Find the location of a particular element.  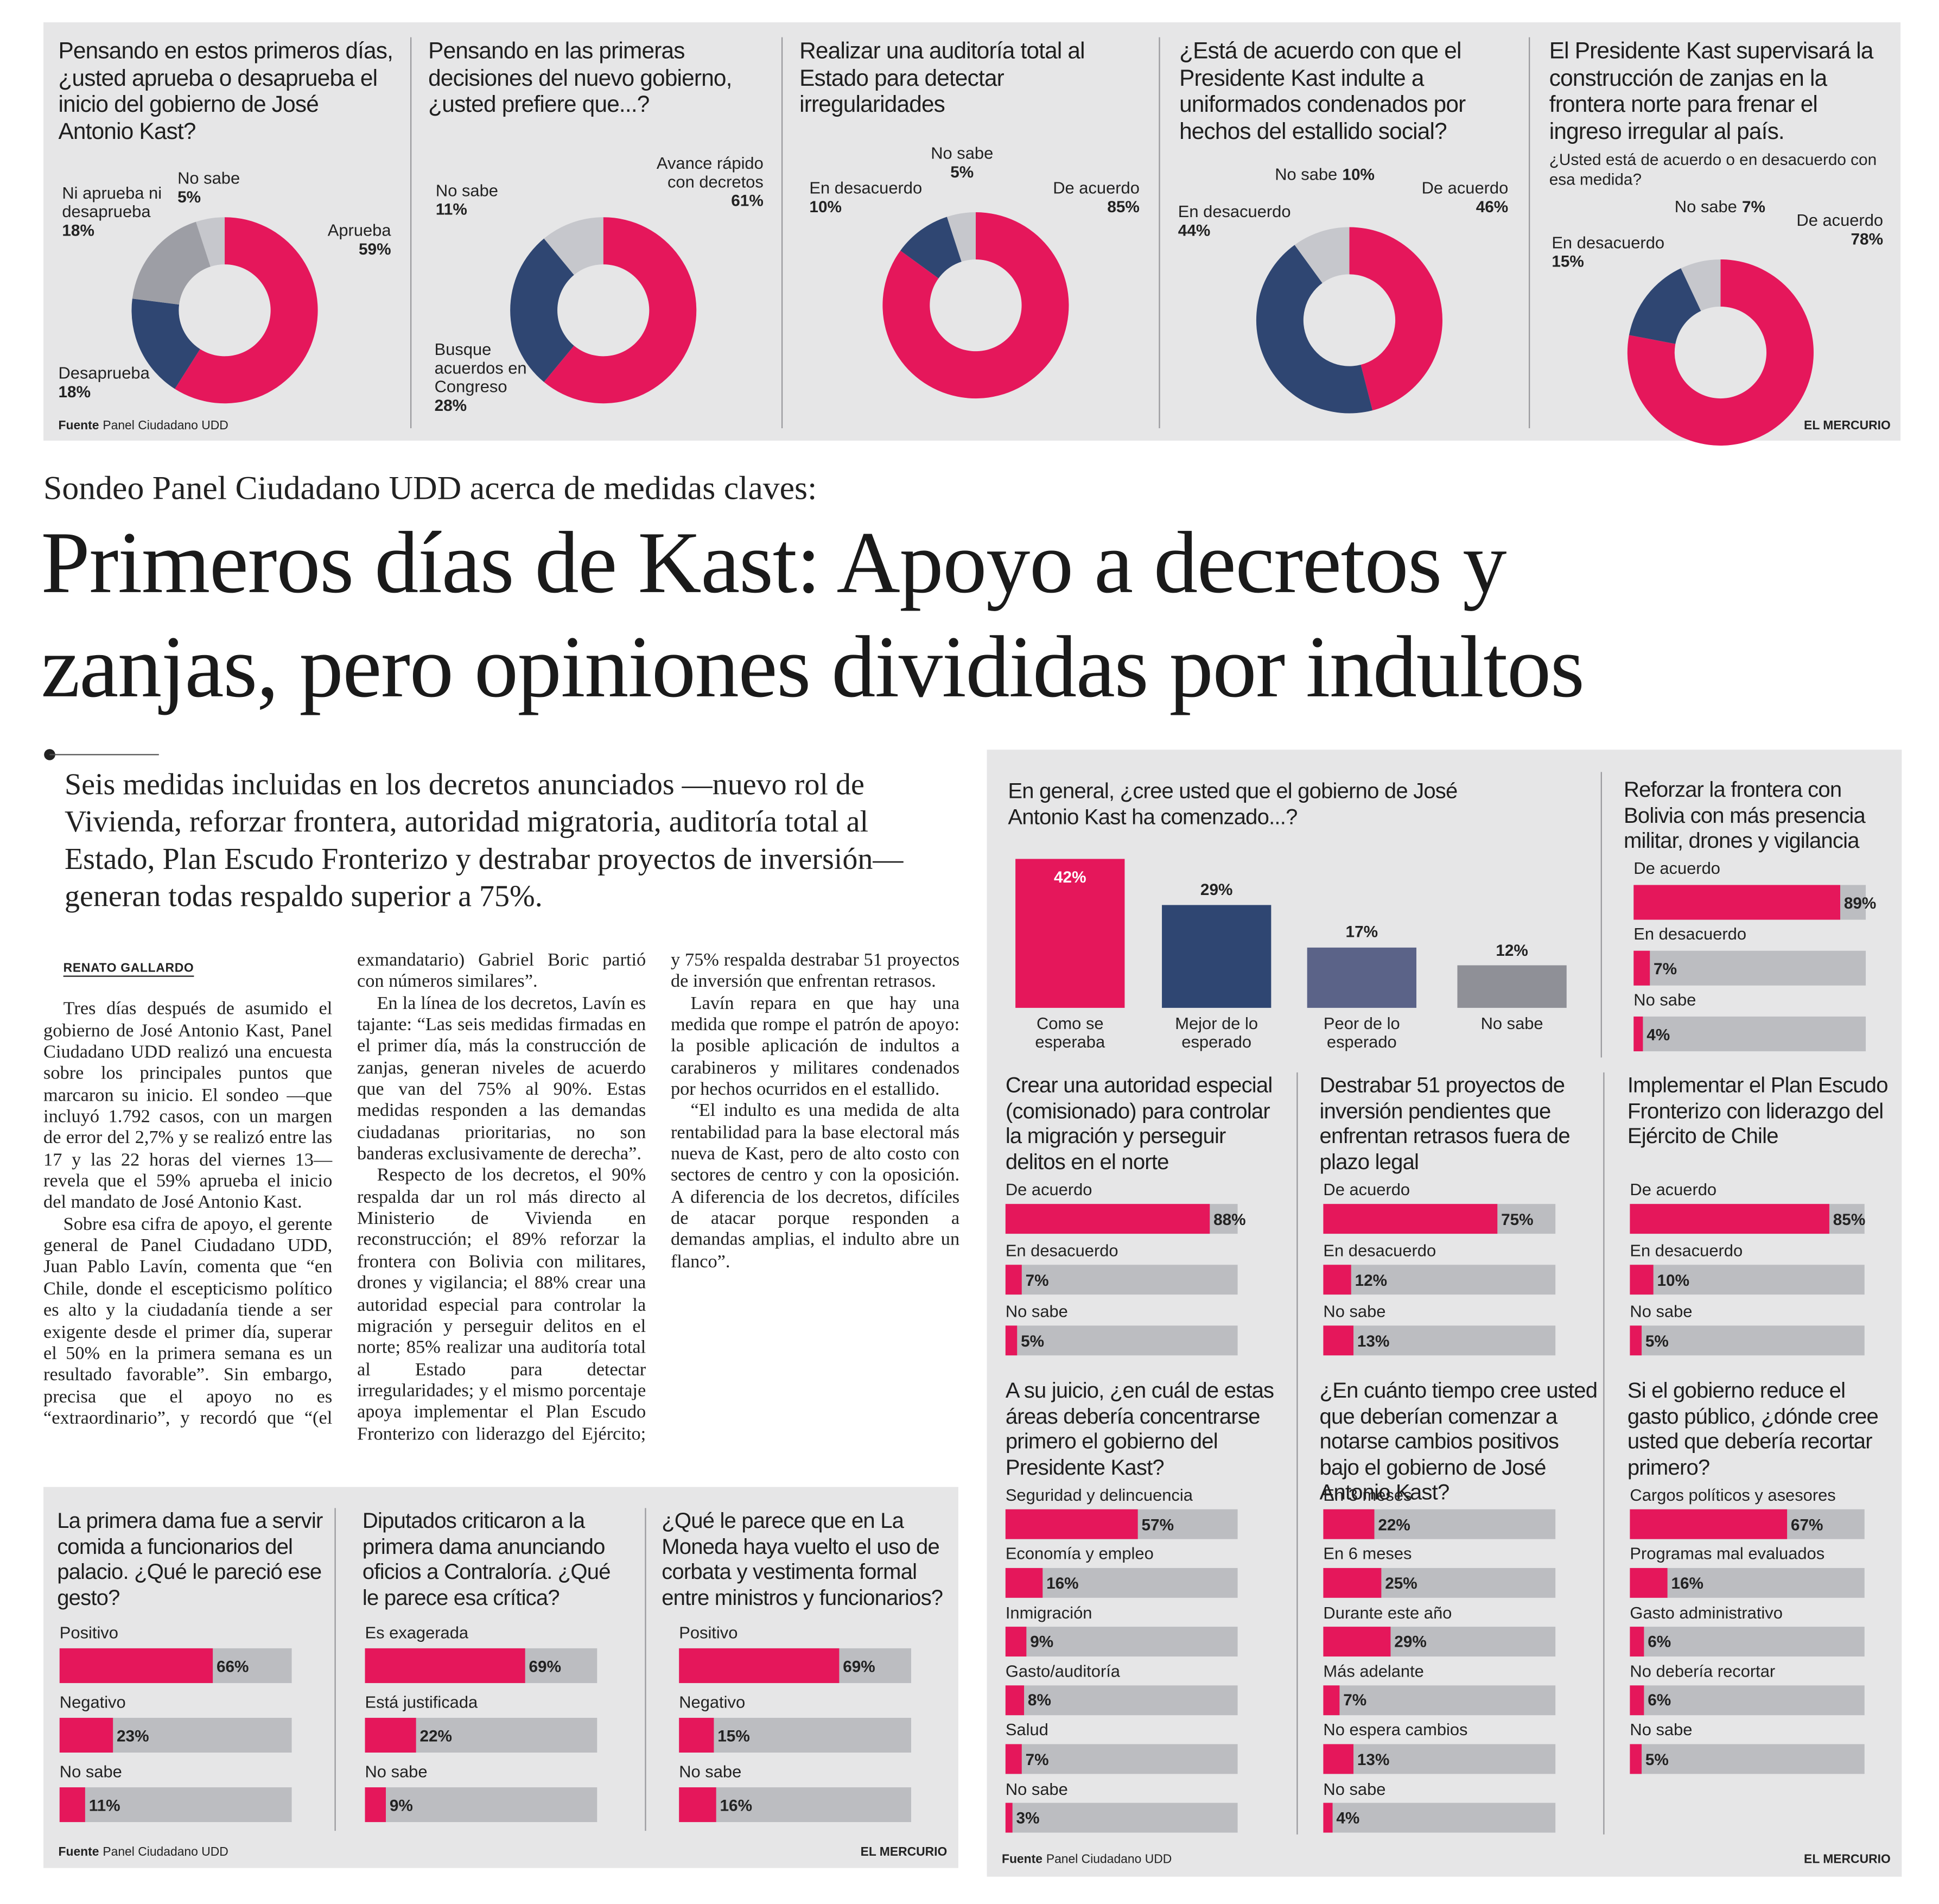

value-label: 5% is located at coordinates (1657, 1340).